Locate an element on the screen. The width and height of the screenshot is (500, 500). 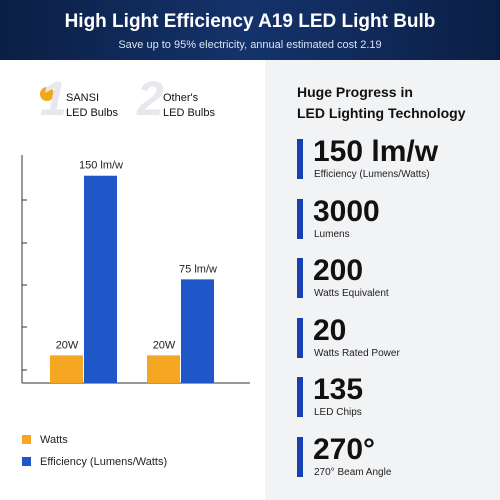
spec-value: 270° is located at coordinates (344, 449).